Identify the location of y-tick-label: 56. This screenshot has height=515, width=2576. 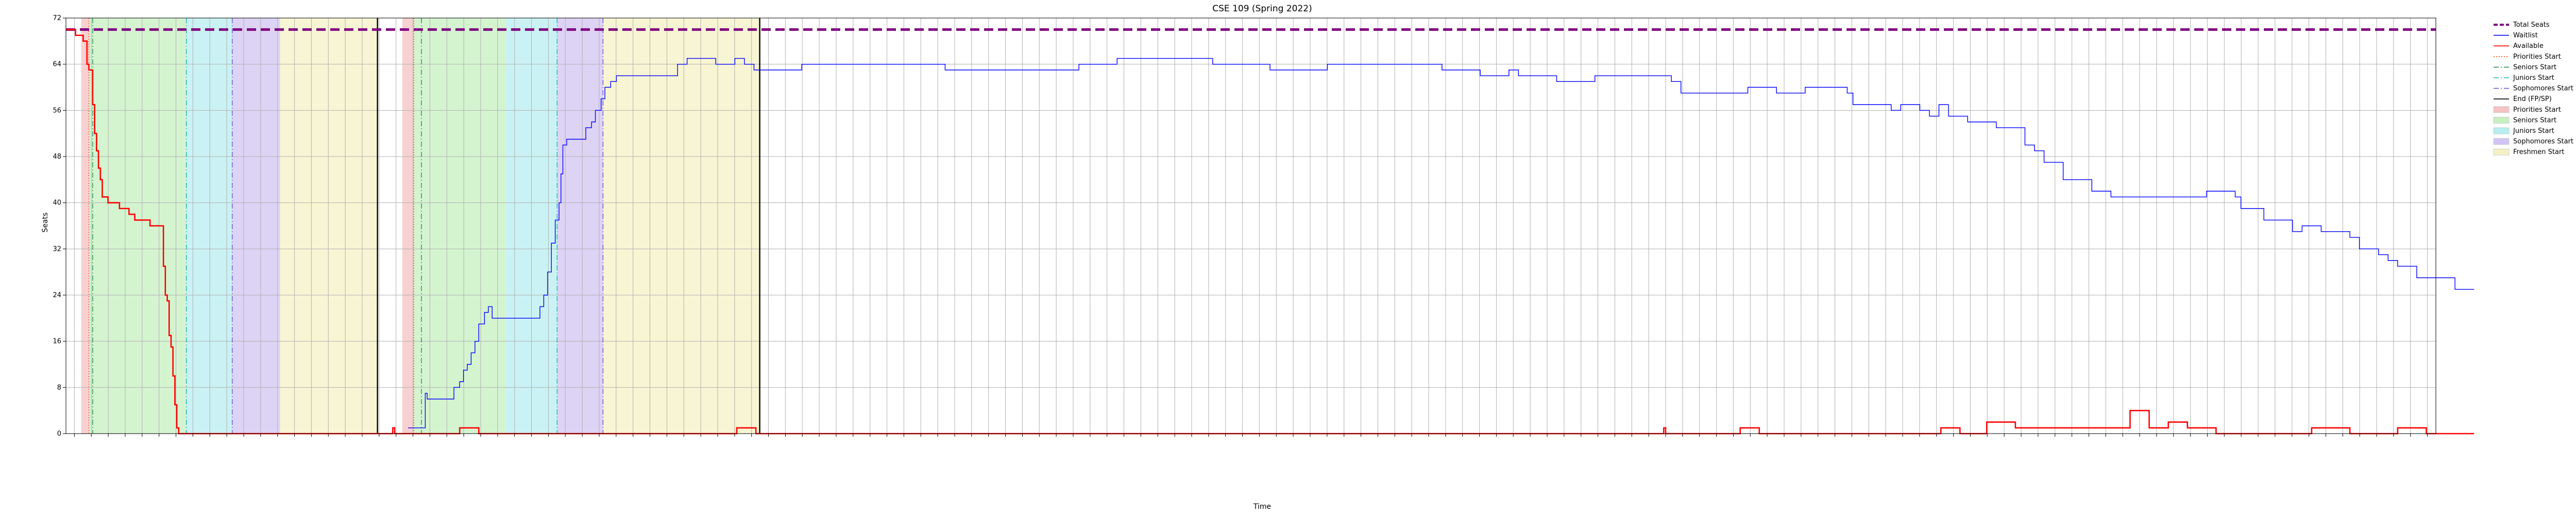
(57, 110).